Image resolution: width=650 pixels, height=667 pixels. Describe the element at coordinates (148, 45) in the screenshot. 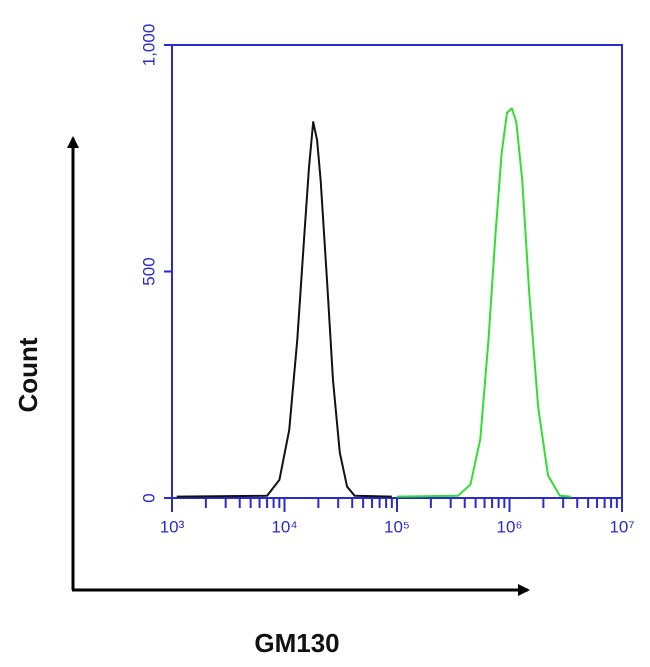

I see `y-tick-label: 1,000` at that location.